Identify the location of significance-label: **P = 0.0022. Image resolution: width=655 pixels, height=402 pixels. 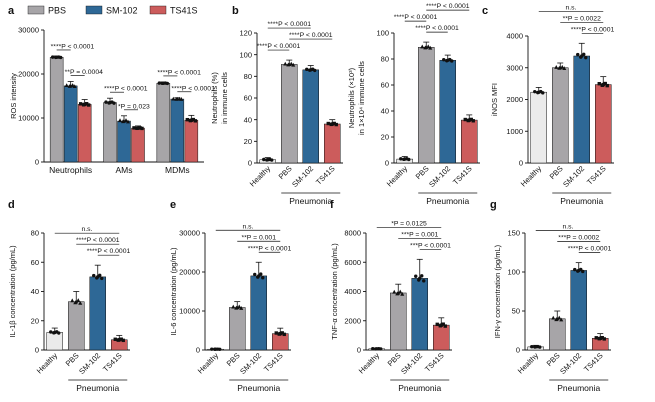
(582, 18).